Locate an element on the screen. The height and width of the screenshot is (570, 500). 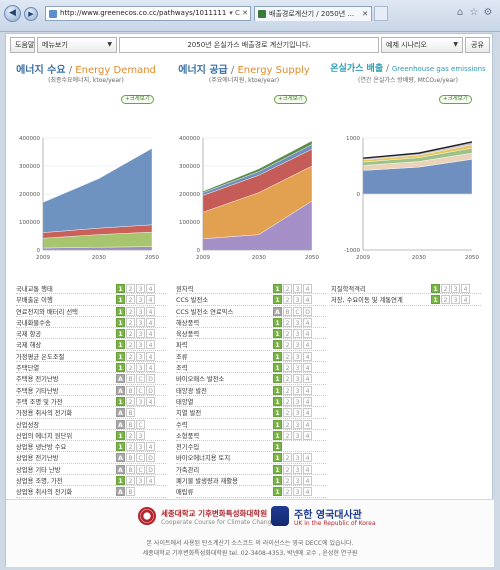
menu-dropdown: 메뉴보기 ▼ is located at coordinates (77, 45).